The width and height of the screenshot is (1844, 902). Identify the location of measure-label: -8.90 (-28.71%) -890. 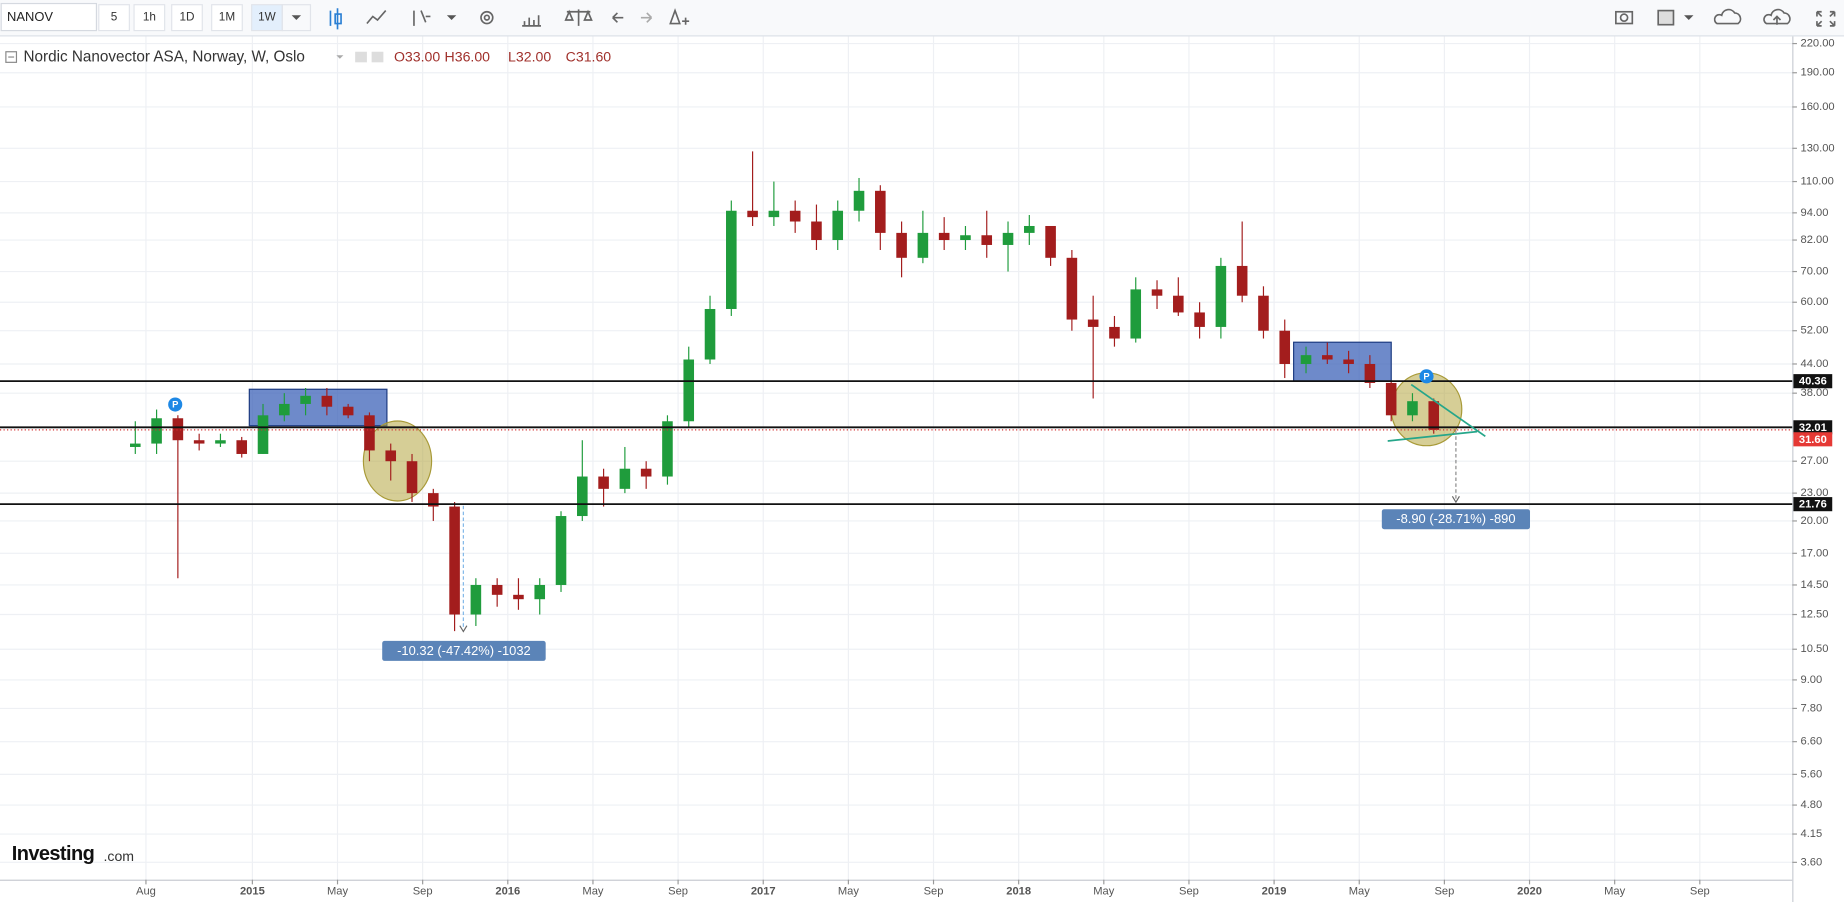
(1455, 518).